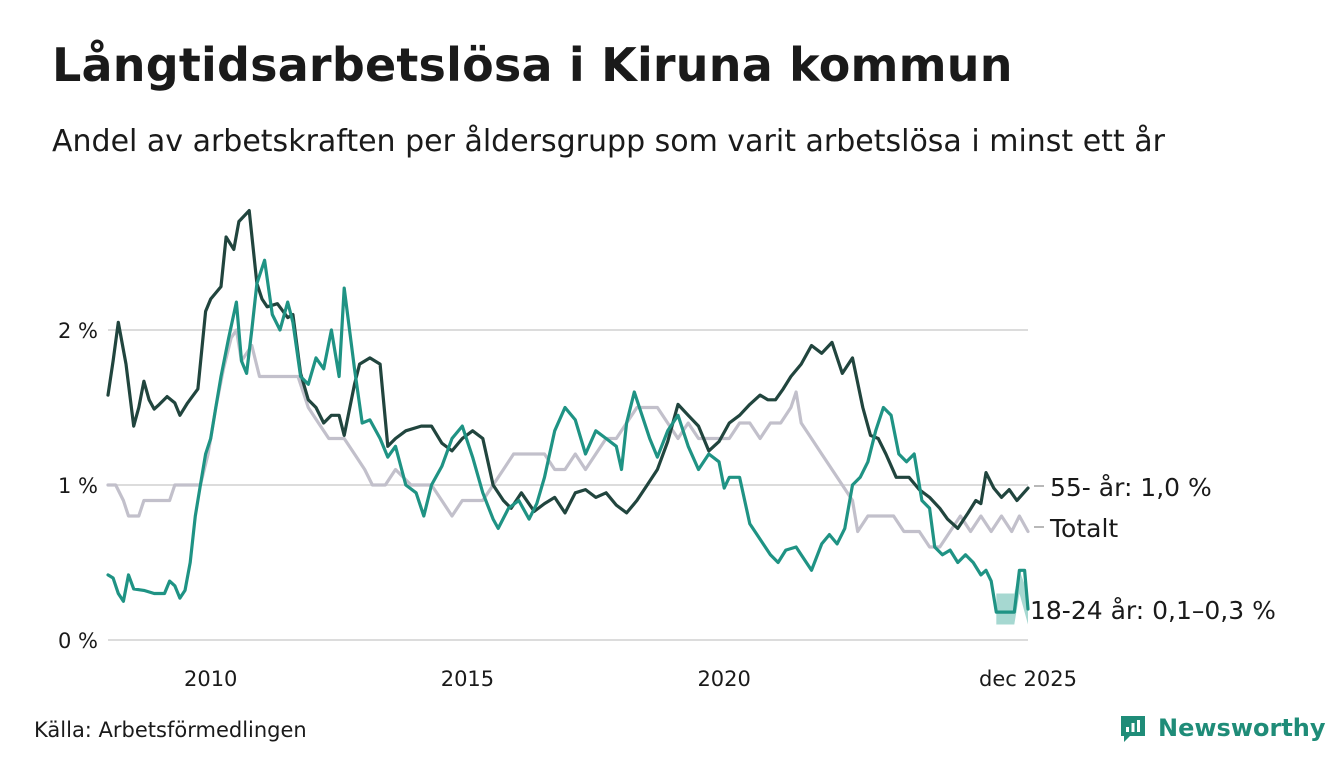 The width and height of the screenshot is (1340, 780). What do you see at coordinates (467, 679) in the screenshot?
I see `x-tick-label: 2015` at bounding box center [467, 679].